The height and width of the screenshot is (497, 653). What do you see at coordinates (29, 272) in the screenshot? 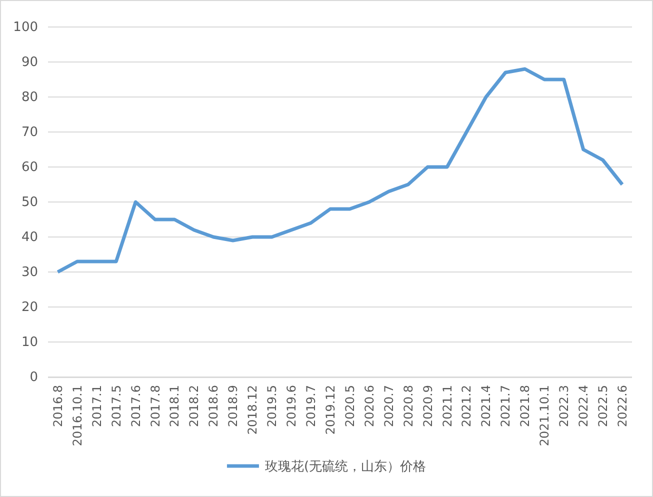
I see `y-tick-label: 30` at bounding box center [29, 272].